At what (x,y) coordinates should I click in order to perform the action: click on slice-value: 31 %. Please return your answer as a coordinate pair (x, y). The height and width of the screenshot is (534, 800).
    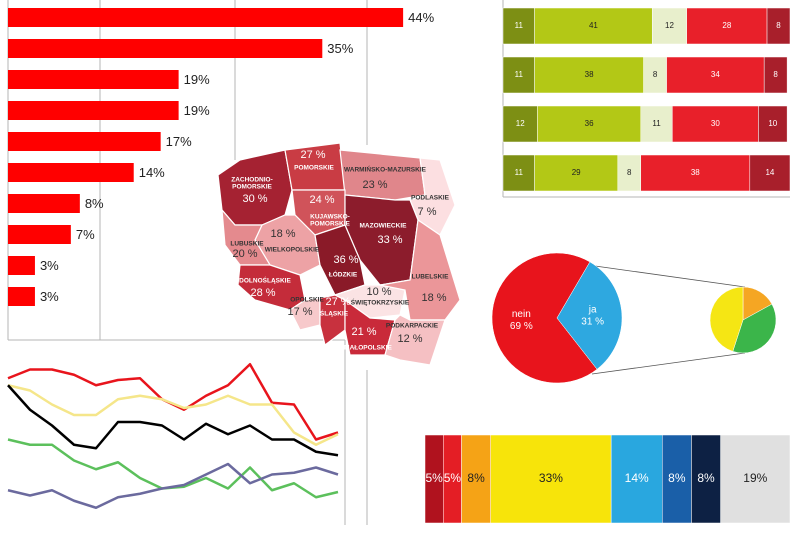
    Looking at the image, I should click on (592, 321).